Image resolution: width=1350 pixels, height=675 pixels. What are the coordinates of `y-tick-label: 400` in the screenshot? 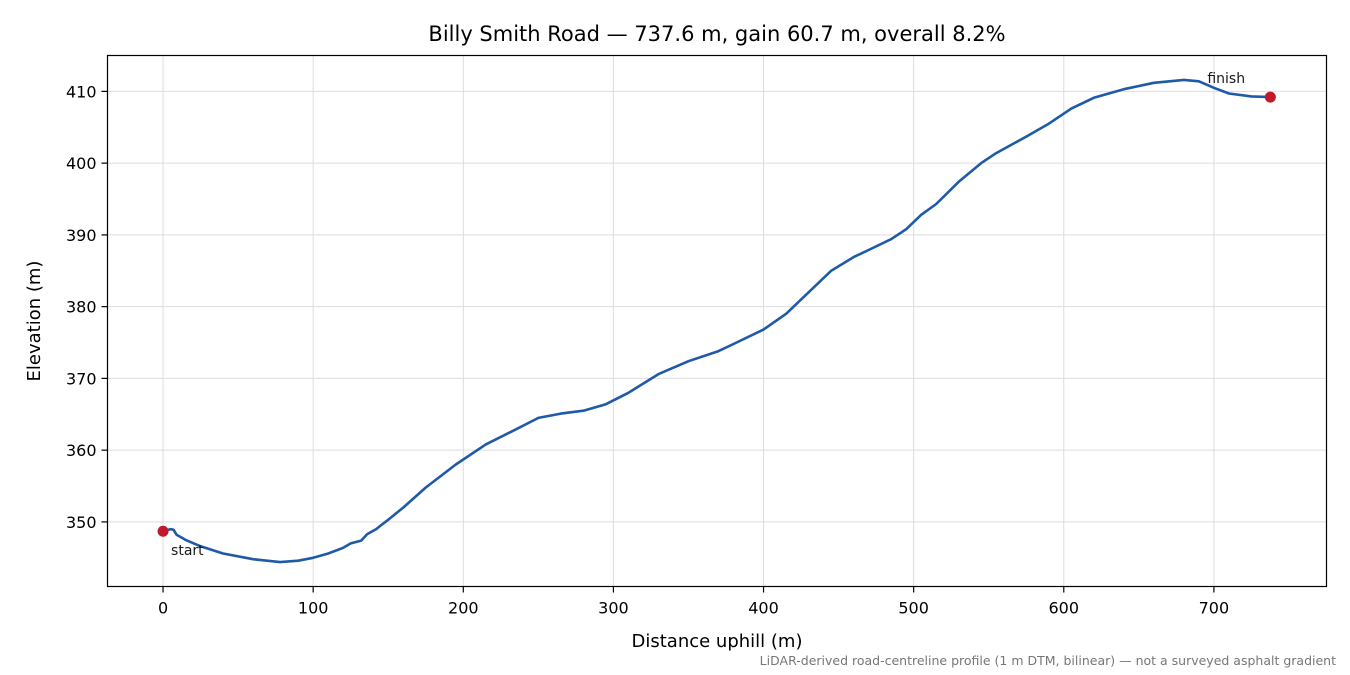 It's located at (81, 163).